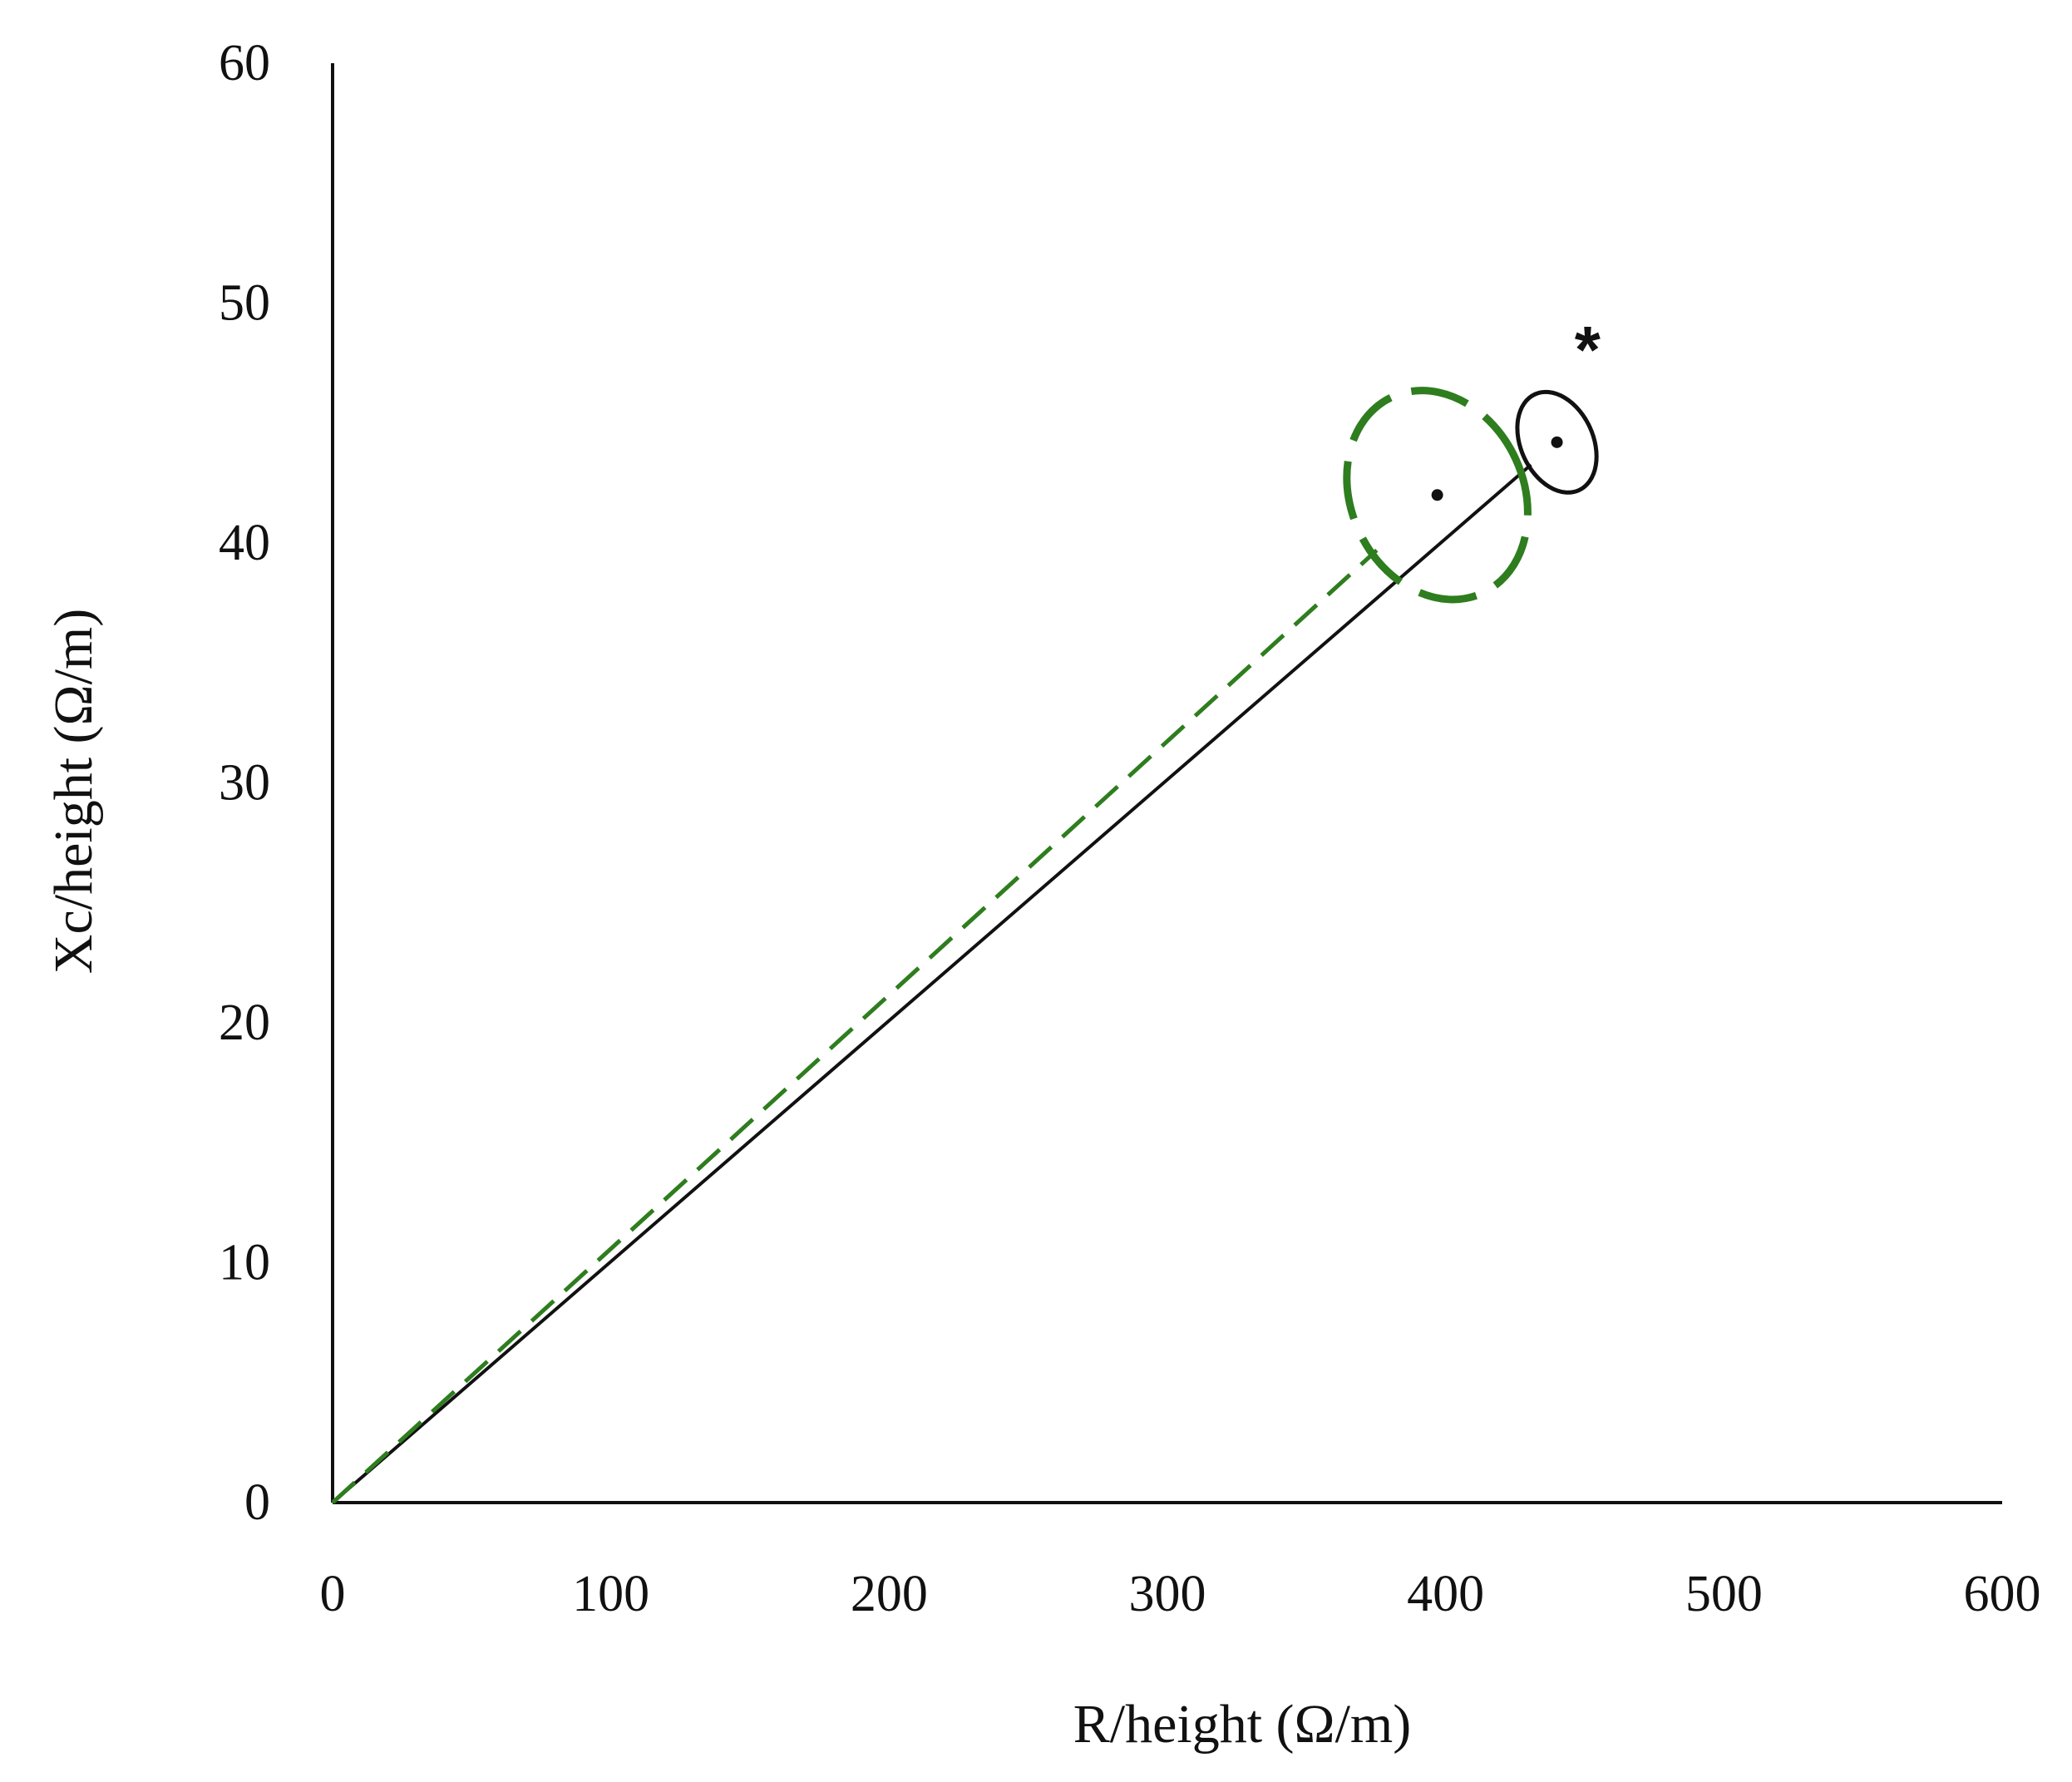 The height and width of the screenshot is (1782, 2072). Describe the element at coordinates (73, 791) in the screenshot. I see `y-axis-title: Xc/height (Ω/m)` at that location.